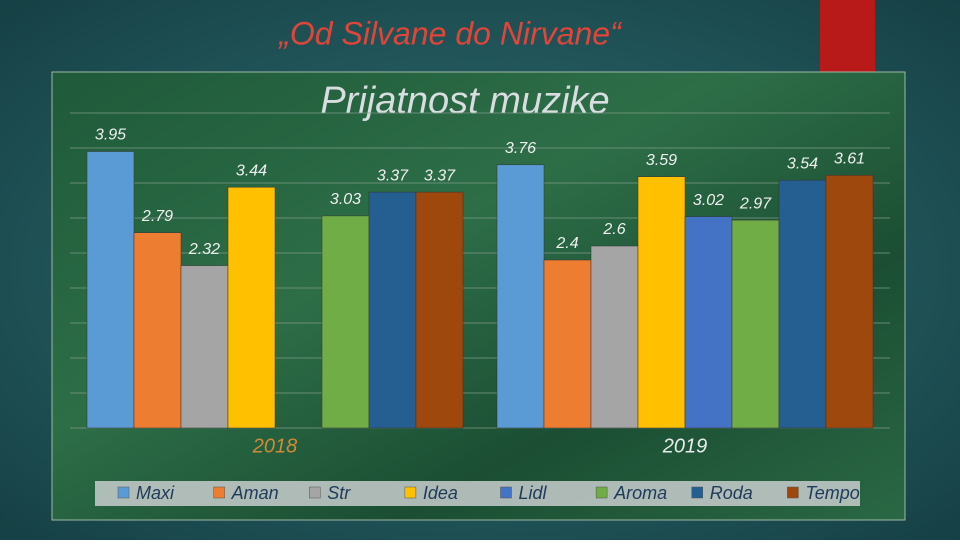 Image resolution: width=960 pixels, height=545 pixels. Describe the element at coordinates (520, 148) in the screenshot. I see `value-label: 3.76` at that location.